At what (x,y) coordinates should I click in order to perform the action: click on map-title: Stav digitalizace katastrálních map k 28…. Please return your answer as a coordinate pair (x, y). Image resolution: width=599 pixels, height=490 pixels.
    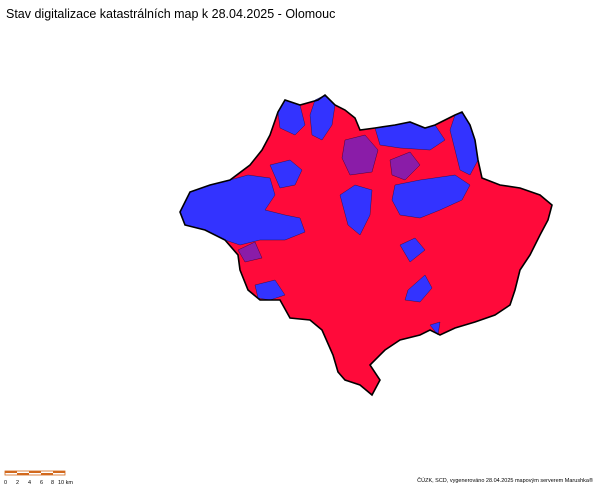
    Looking at the image, I should click on (170, 14).